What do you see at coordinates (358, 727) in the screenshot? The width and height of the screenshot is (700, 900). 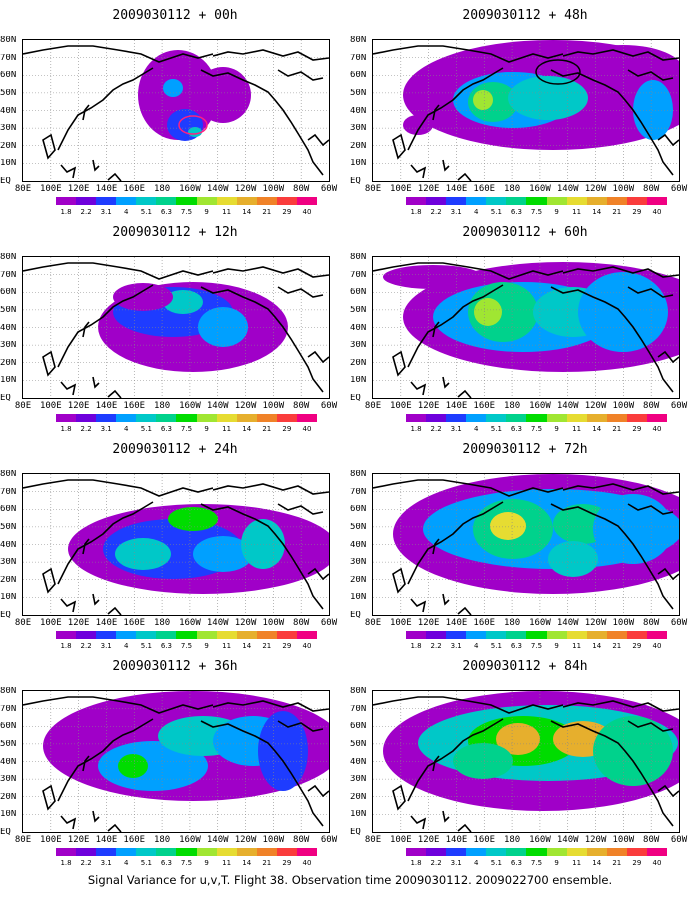 I see `latitude-label: 60N` at bounding box center [358, 727].